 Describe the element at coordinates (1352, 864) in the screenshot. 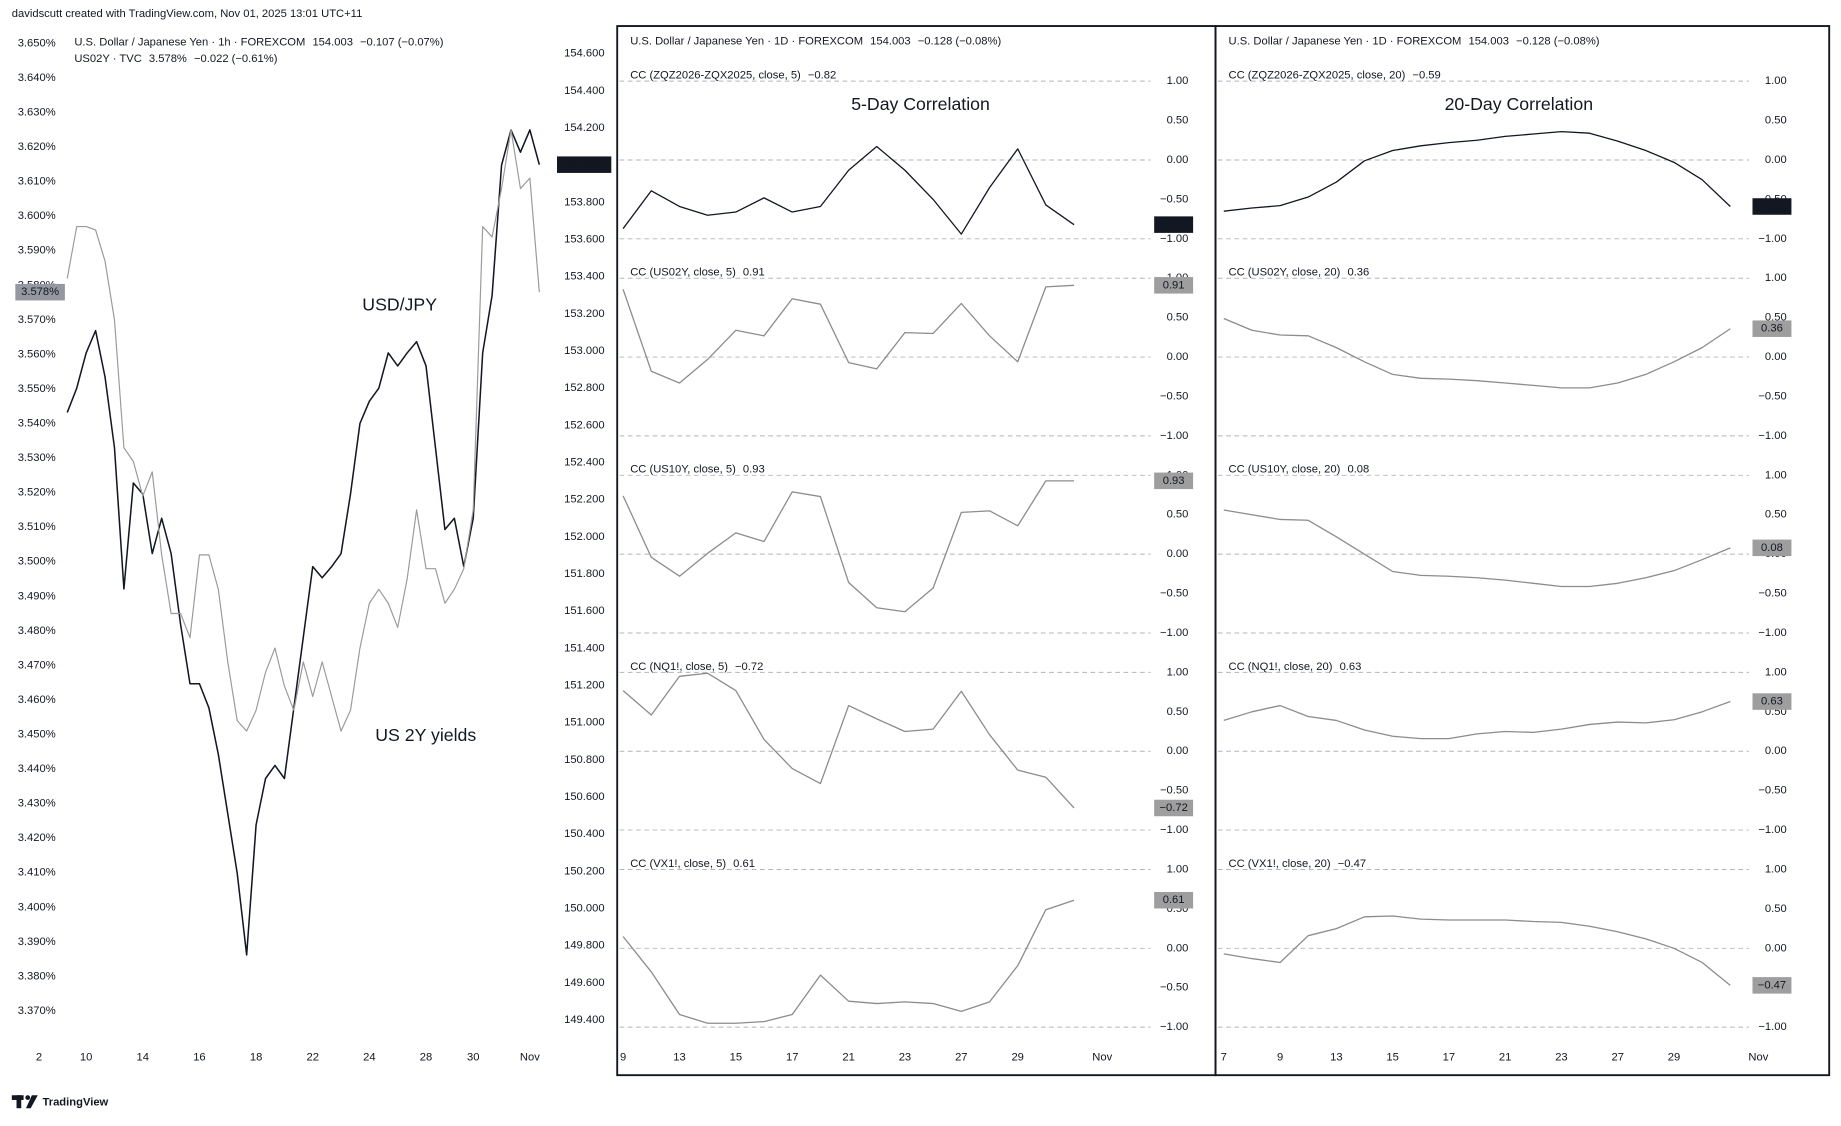

I see `legend-value: −0.47` at that location.